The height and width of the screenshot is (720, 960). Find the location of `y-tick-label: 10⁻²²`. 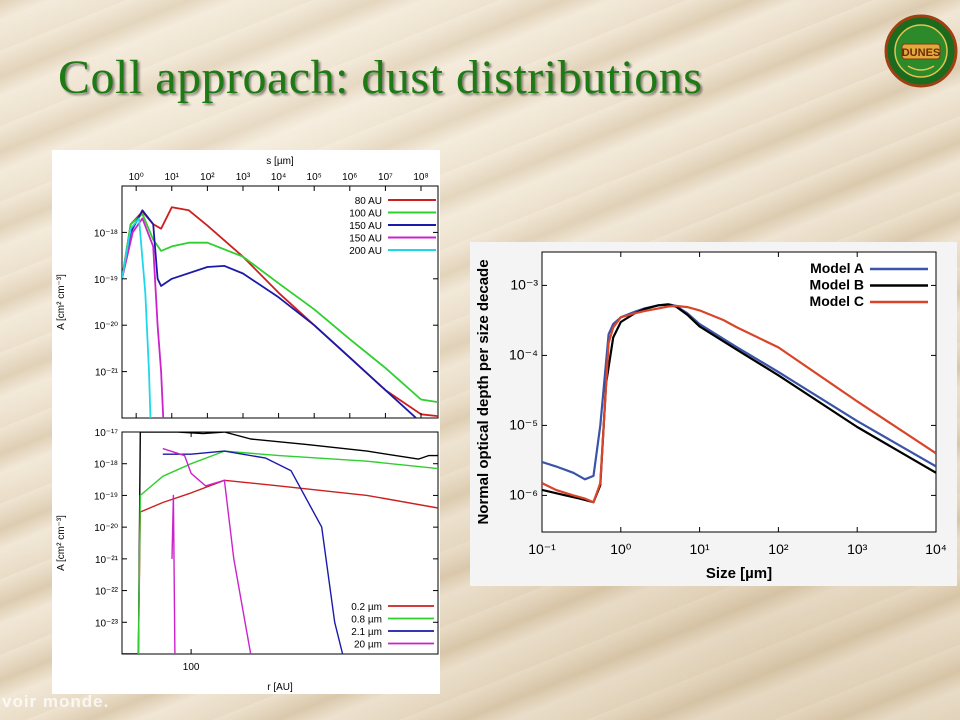

y-tick-label: 10⁻²² is located at coordinates (107, 592).